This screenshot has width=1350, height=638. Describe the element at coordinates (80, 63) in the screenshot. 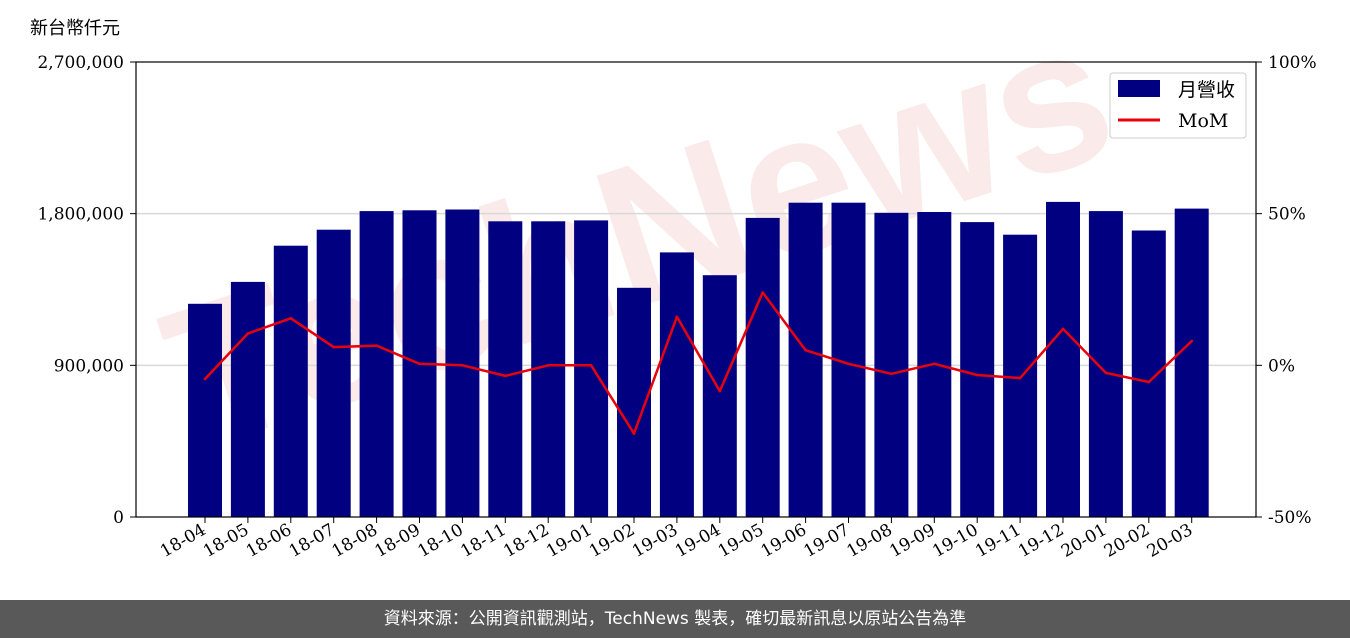

I see `y-left-tick-label: 2,700,000` at that location.